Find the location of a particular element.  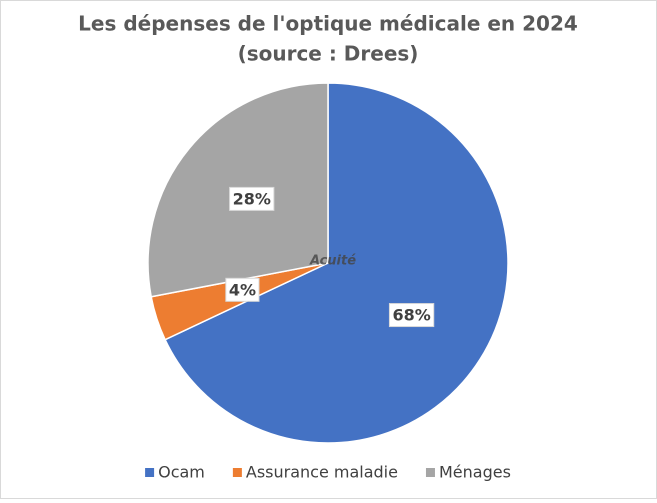

legend-label: Ocam is located at coordinates (181, 472).